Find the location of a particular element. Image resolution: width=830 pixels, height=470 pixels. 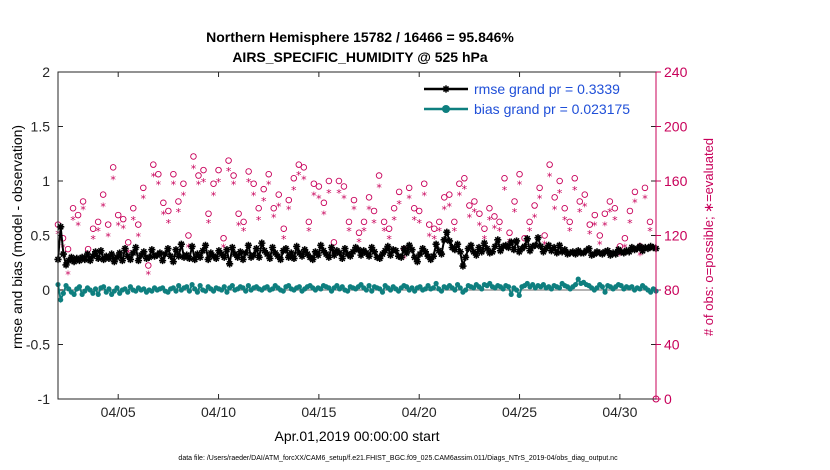

right-y-tick-label: 80 is located at coordinates (672, 290).